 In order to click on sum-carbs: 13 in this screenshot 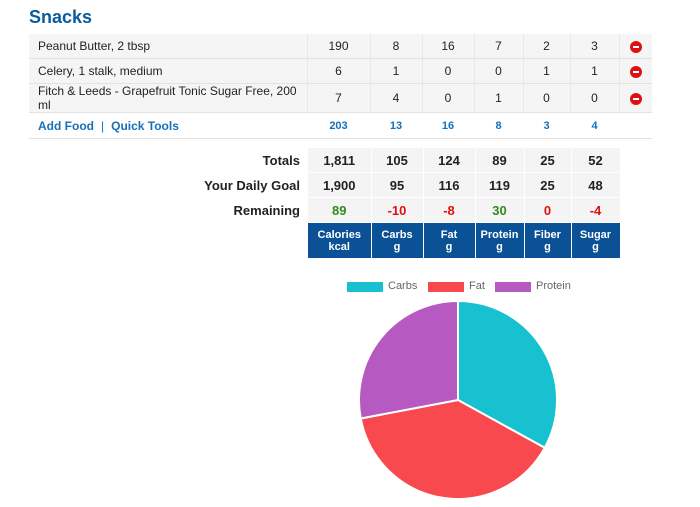, I will do `click(396, 125)`.